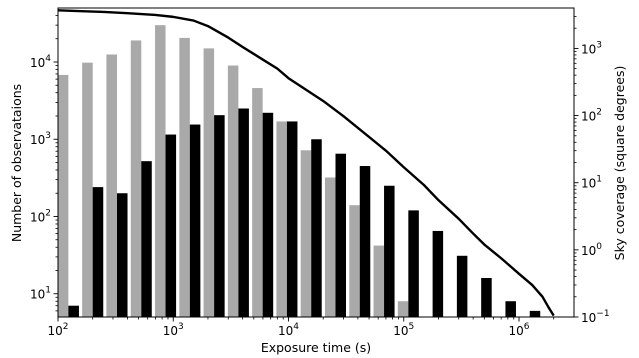  I want to click on y2-tick-label: 10², so click(591, 116).